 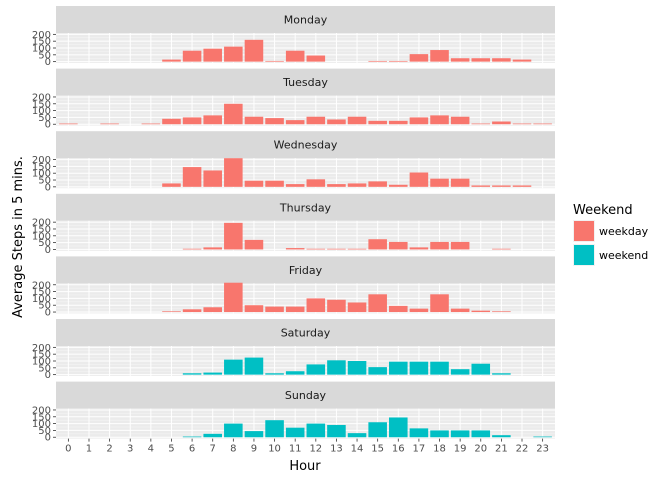 What do you see at coordinates (151, 449) in the screenshot?
I see `x-tick-label: 4` at bounding box center [151, 449].